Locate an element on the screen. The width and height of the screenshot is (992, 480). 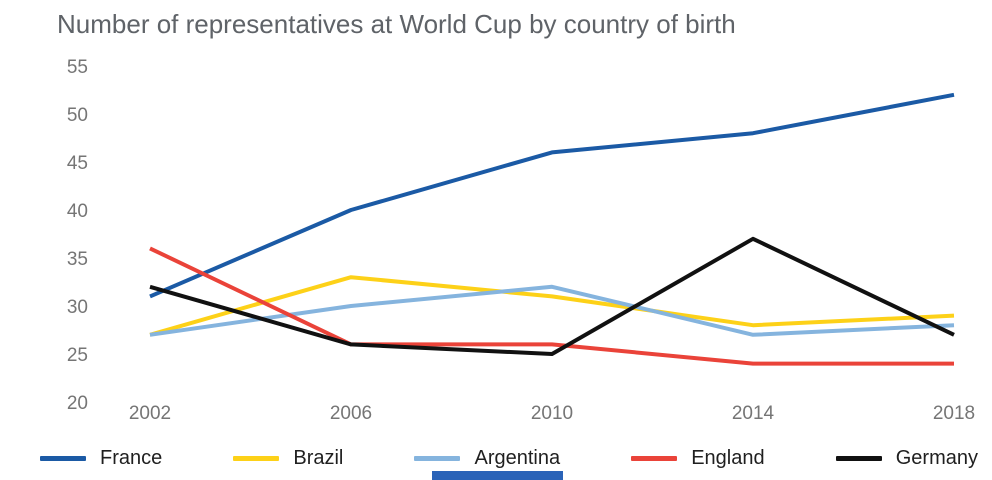
x-axis-tick-label: 2002 is located at coordinates (150, 413).